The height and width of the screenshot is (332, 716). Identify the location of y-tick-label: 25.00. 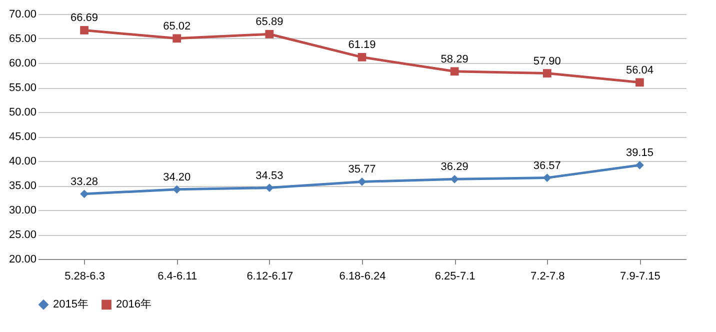
(22, 235).